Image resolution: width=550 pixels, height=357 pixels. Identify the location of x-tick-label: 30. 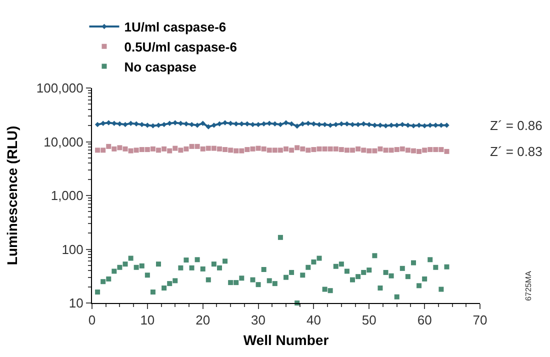
(258, 320).